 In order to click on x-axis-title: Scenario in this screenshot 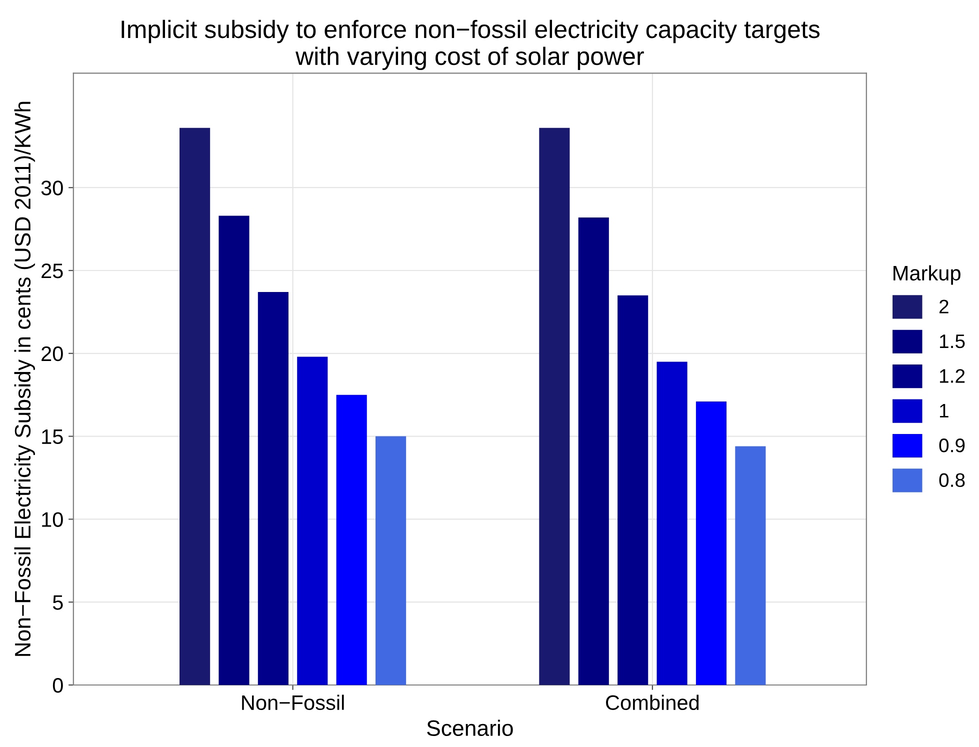, I will do `click(470, 728)`.